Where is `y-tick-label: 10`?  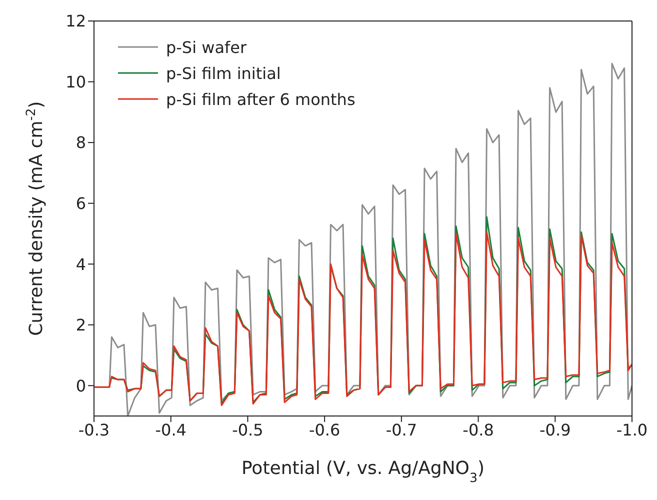 y-tick-label: 10 is located at coordinates (76, 82).